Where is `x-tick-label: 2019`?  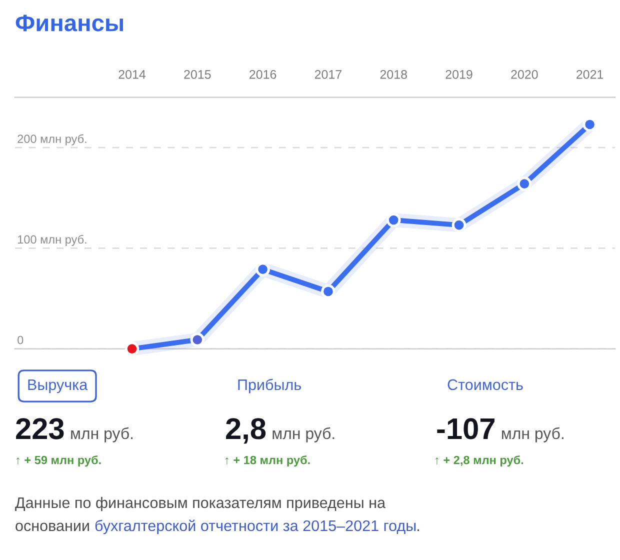
x-tick-label: 2019 is located at coordinates (459, 74).